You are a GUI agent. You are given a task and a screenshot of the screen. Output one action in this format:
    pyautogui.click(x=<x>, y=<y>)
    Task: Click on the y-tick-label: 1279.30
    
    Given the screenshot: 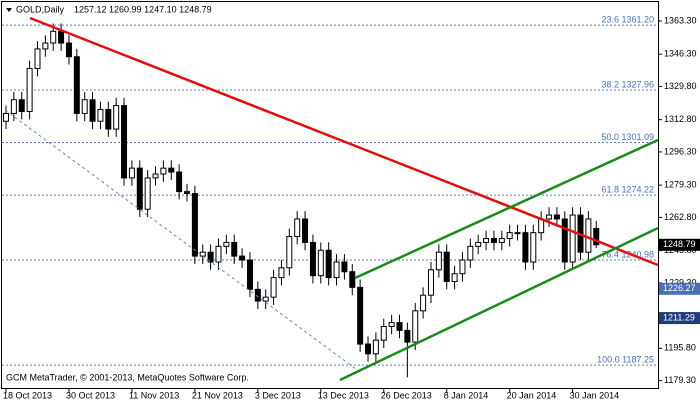 What is the action you would take?
    pyautogui.click(x=680, y=185)
    